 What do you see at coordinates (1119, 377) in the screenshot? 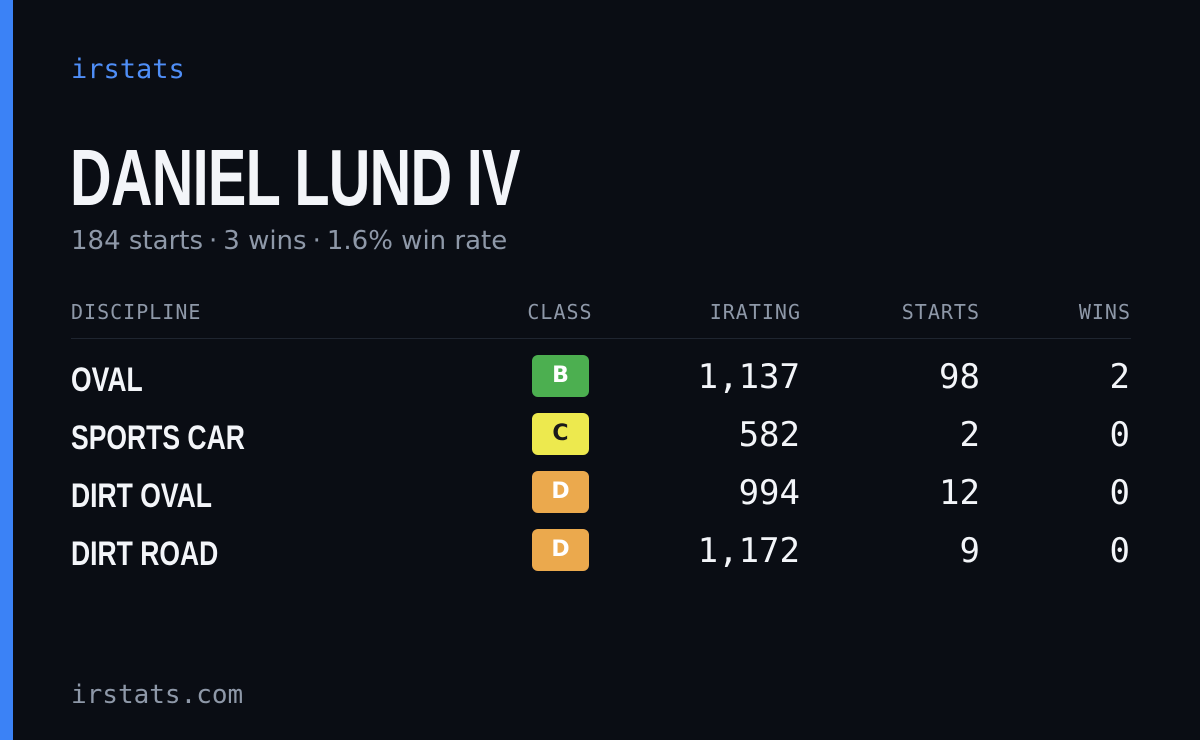
I see `wins-cell: 2` at bounding box center [1119, 377].